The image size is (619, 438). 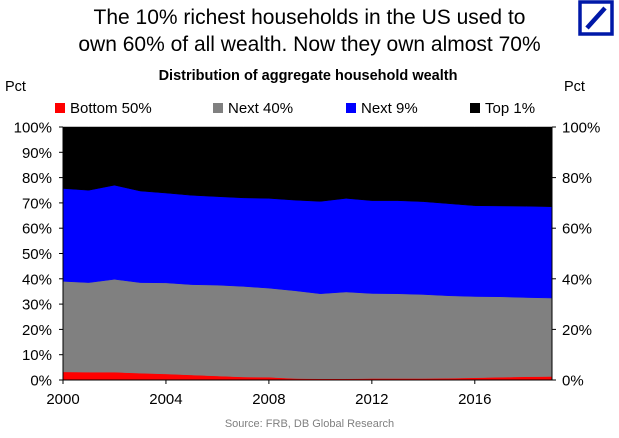 I want to click on left-tick-label: 20%, so click(x=37, y=330).